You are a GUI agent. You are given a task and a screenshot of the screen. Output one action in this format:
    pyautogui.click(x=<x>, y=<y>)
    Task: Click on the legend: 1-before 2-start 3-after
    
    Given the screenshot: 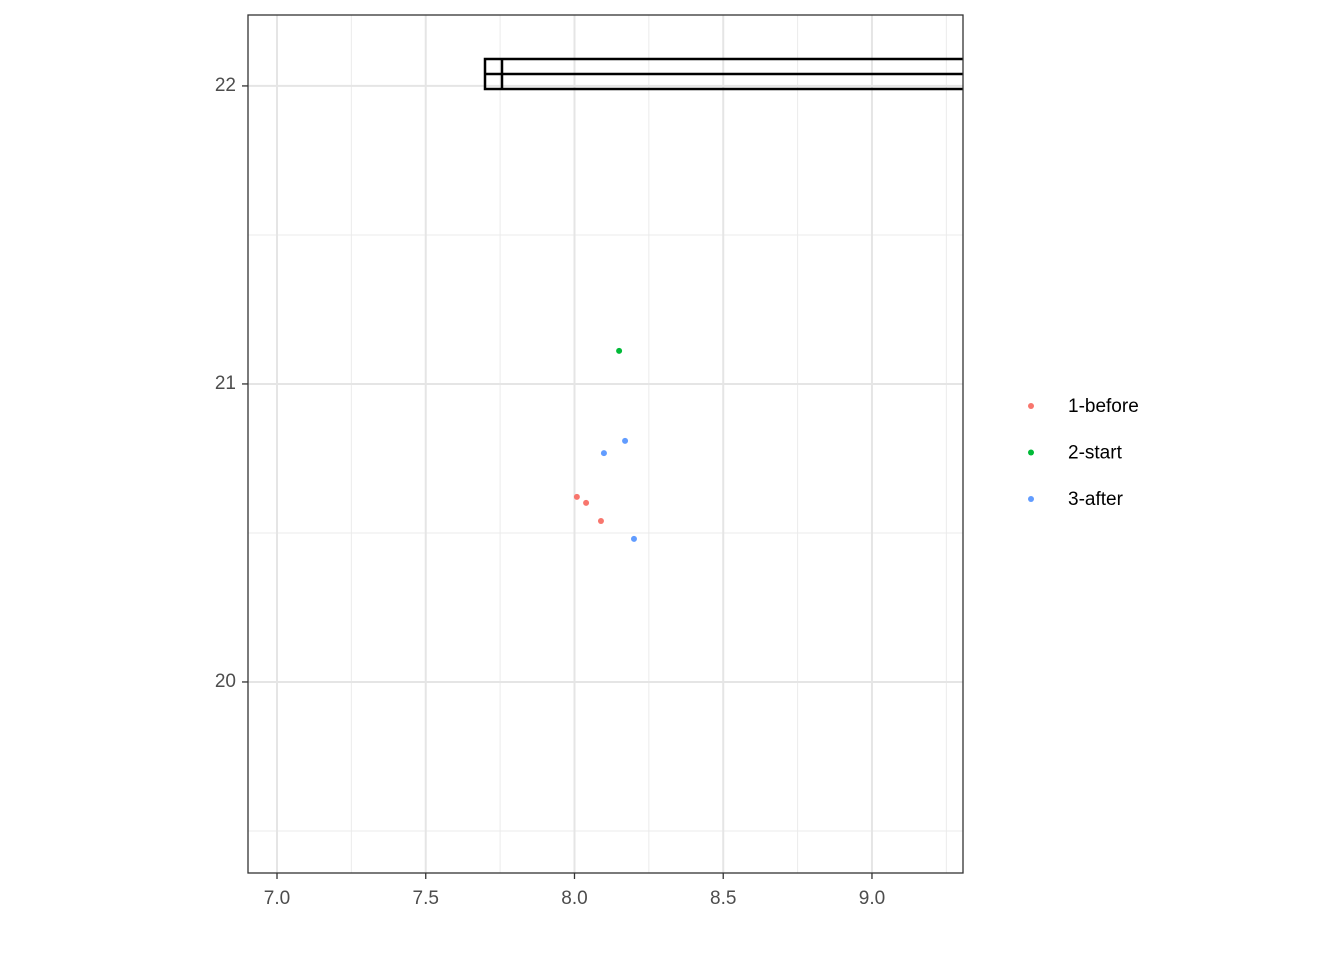 What is the action you would take?
    pyautogui.click(x=1083, y=453)
    